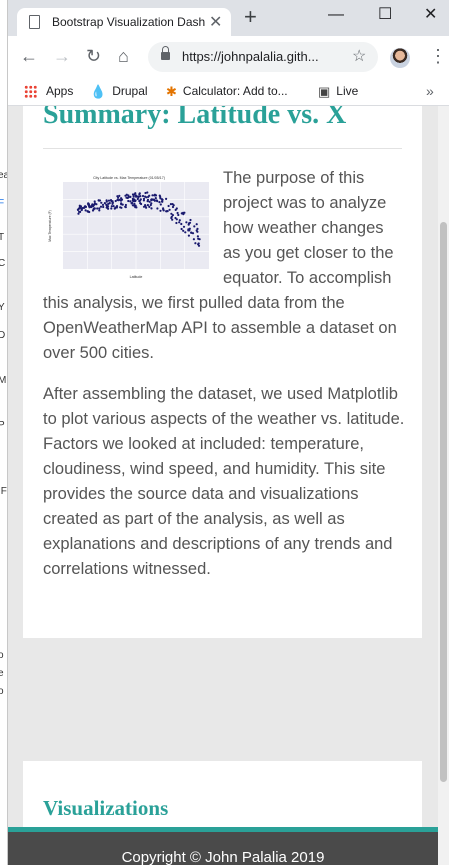 The image size is (449, 865). I want to click on bookmark-live: ▣ Live, so click(338, 92).